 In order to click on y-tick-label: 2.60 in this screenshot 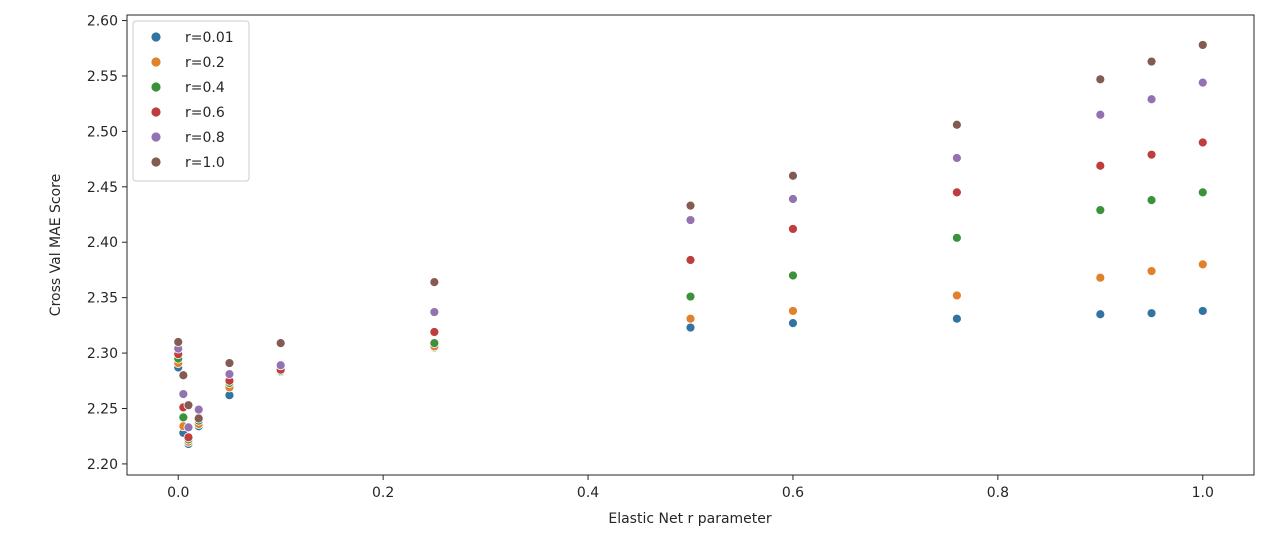, I will do `click(102, 22)`.